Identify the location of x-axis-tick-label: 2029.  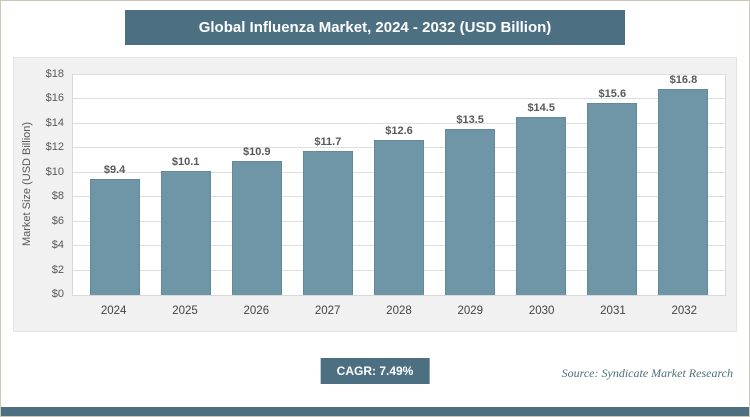
(470, 311).